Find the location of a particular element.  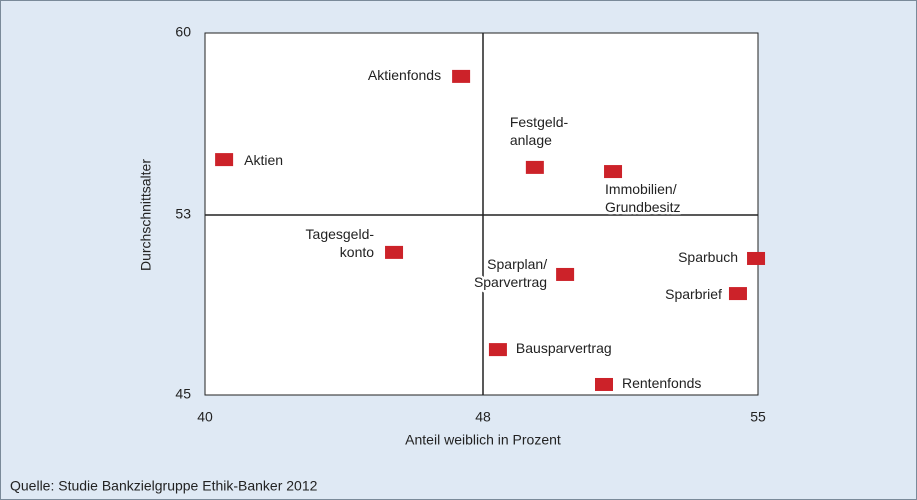

point-label: Sparbuch is located at coordinates (708, 257).